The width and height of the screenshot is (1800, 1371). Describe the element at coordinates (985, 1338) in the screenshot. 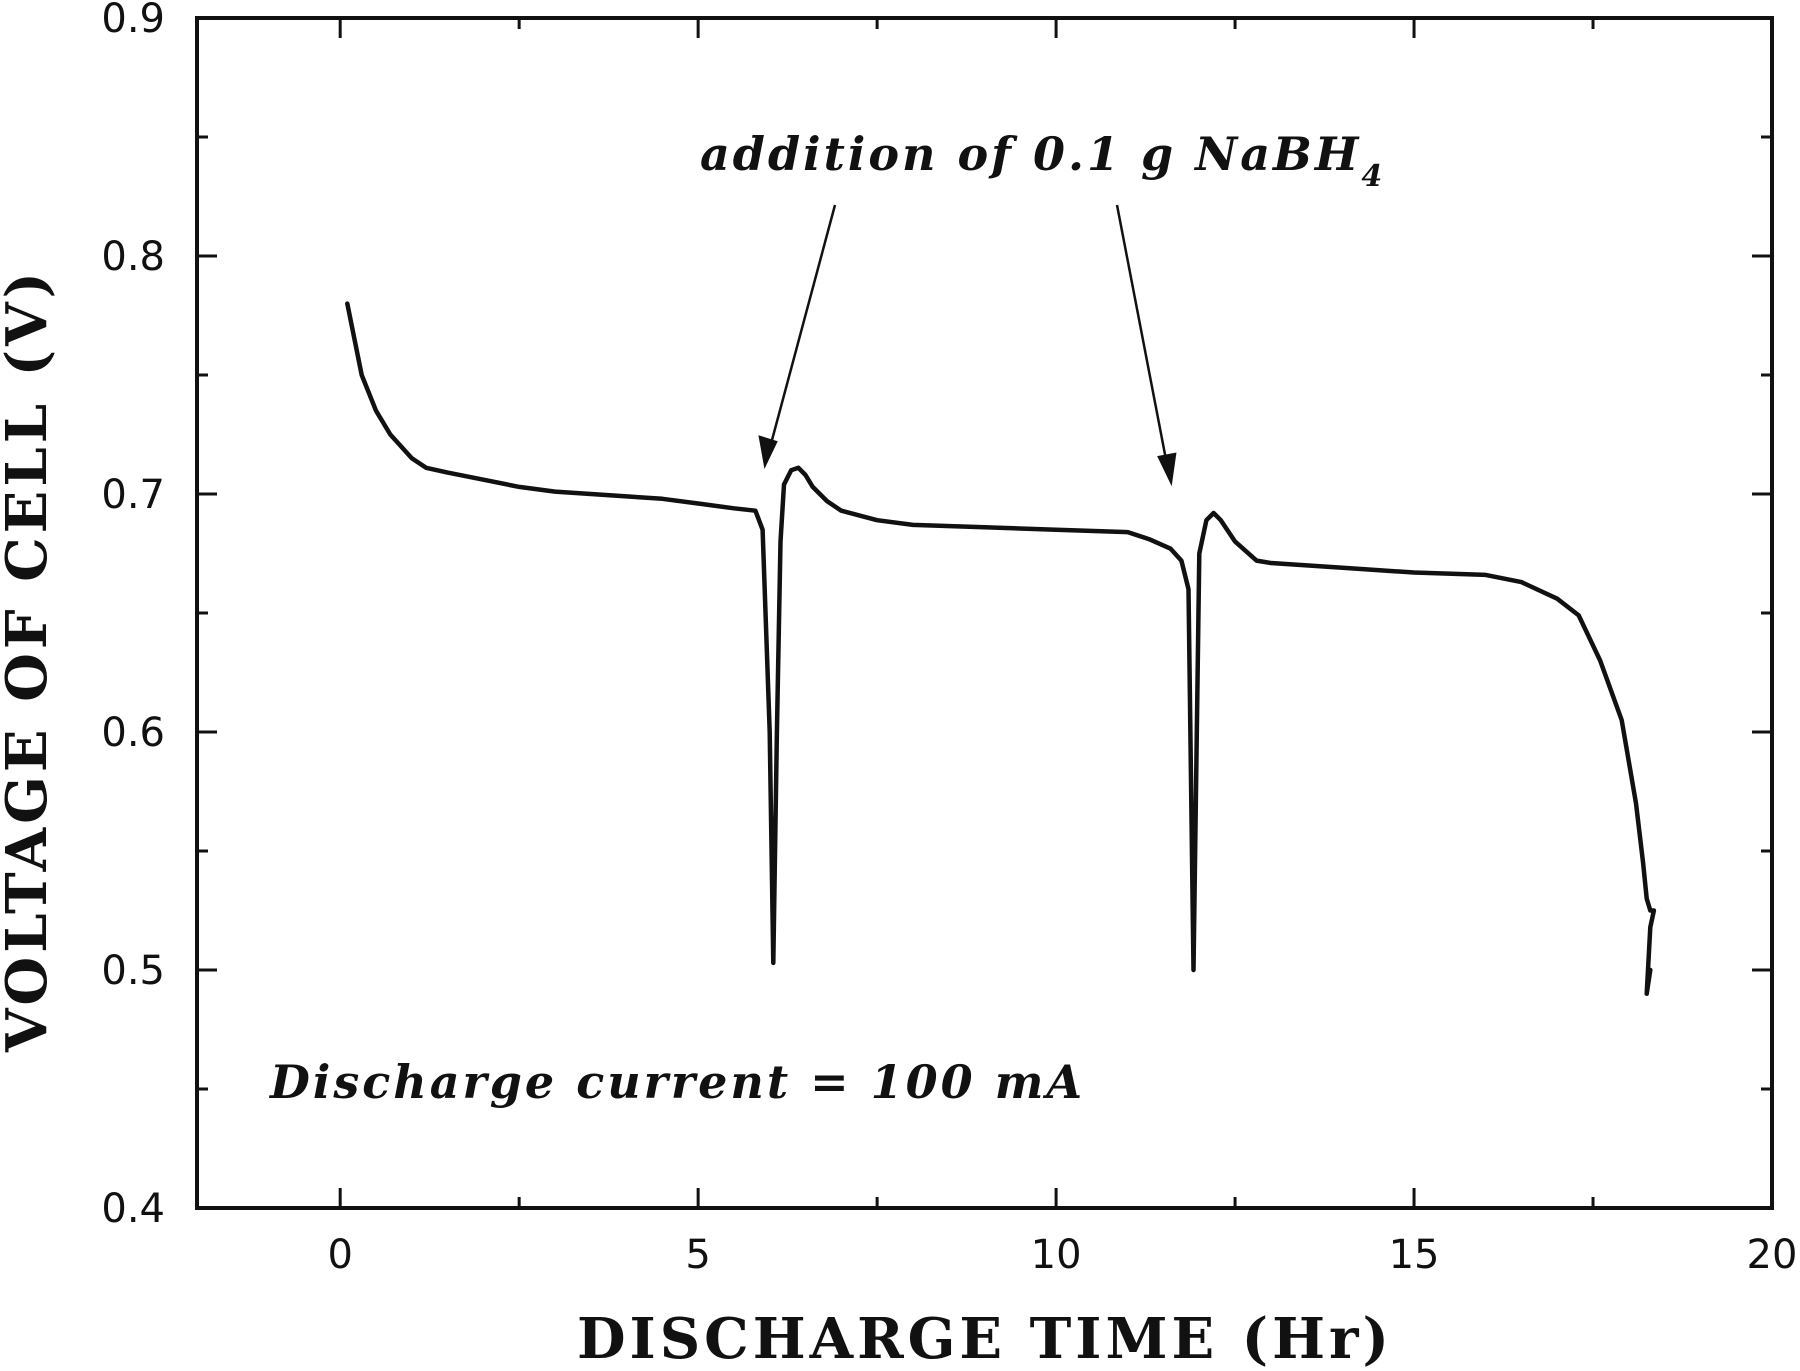

I see `x-axis-title: DISCHARGE TIME (Hr)` at that location.